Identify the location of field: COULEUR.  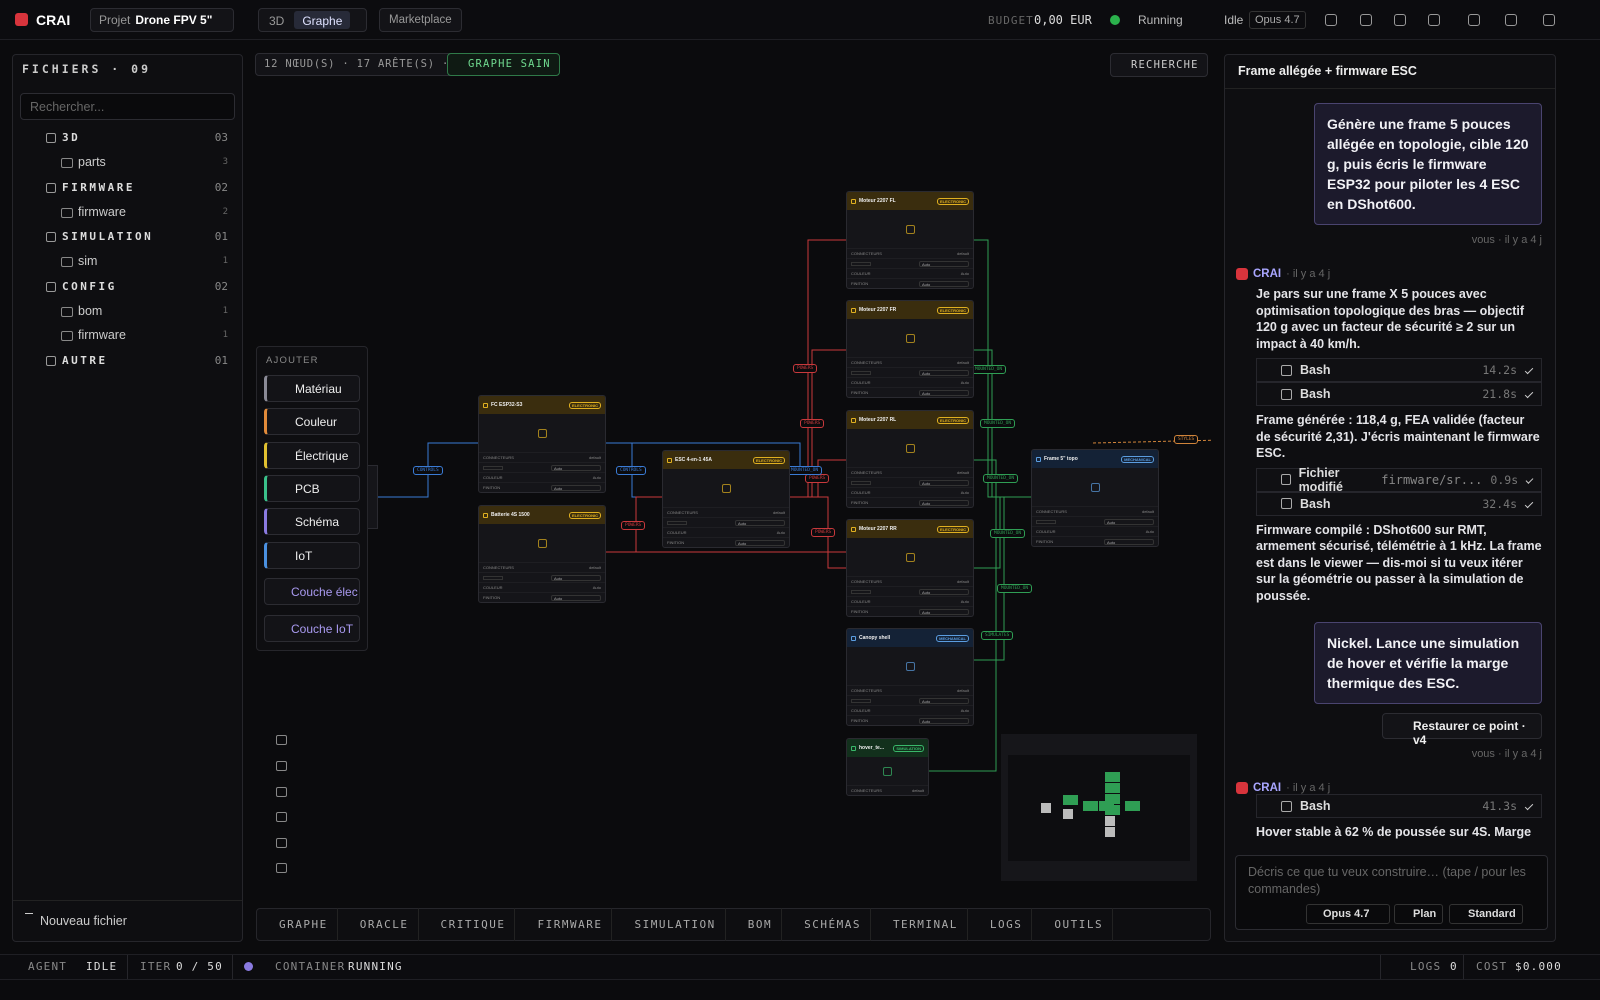
(861, 601).